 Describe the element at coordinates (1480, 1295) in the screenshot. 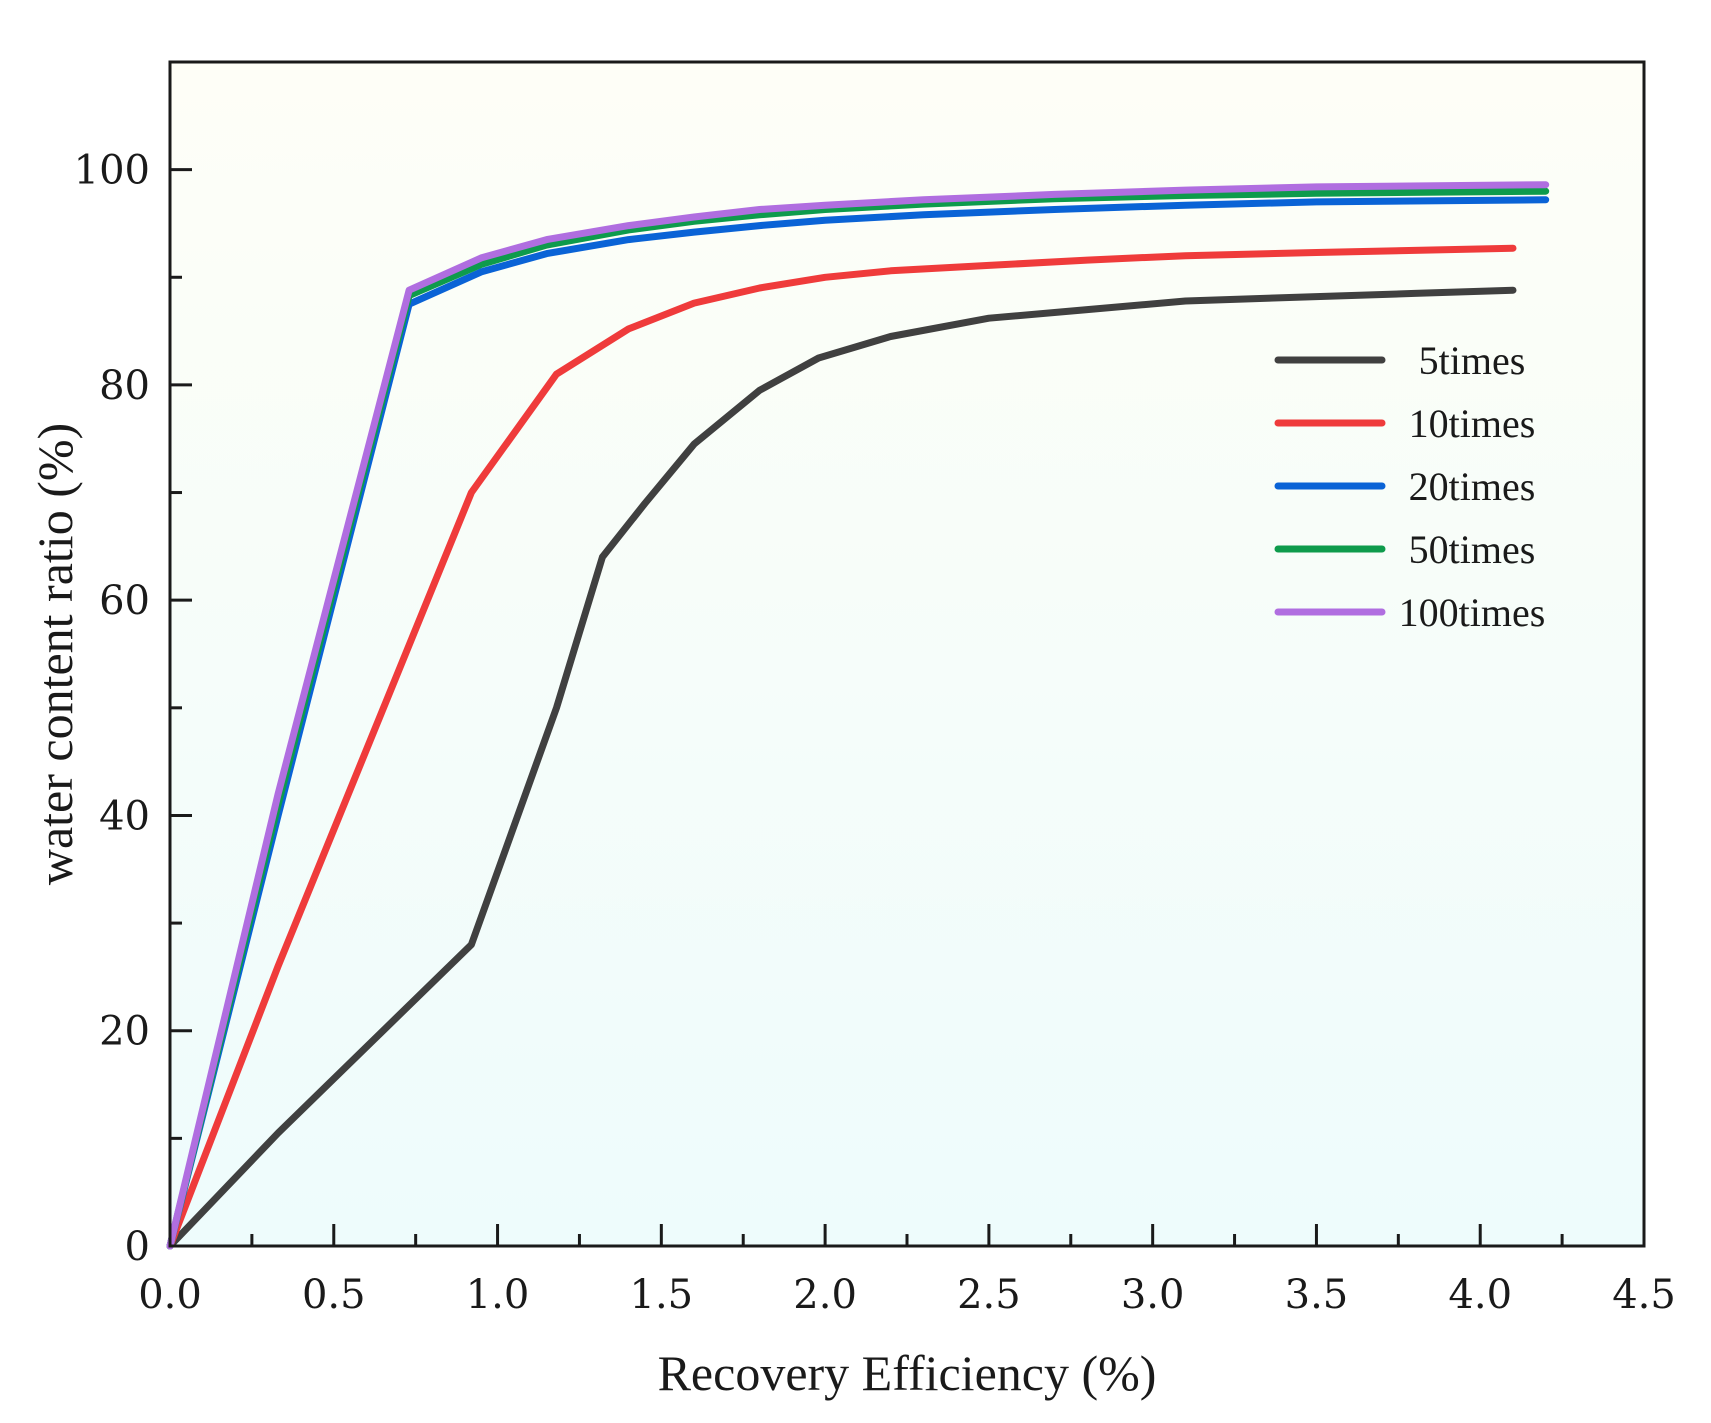

I see `x-tick-label: 4.0` at that location.